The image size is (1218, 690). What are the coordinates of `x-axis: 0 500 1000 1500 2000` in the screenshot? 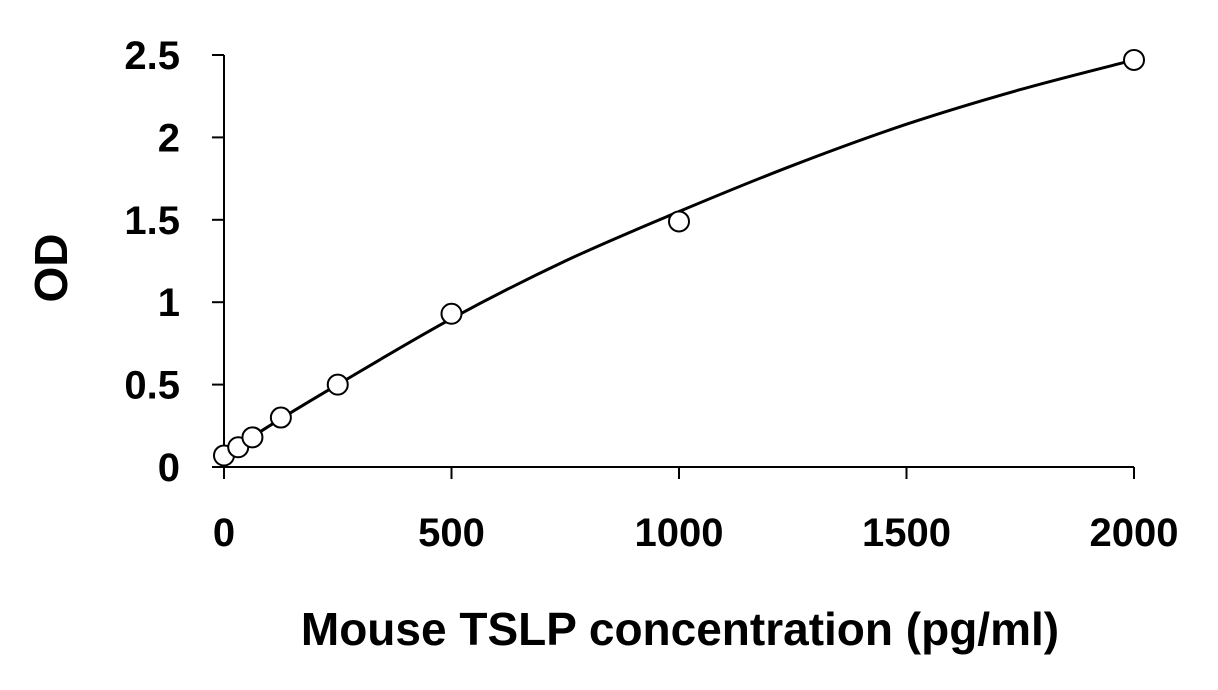 It's located at (696, 510).